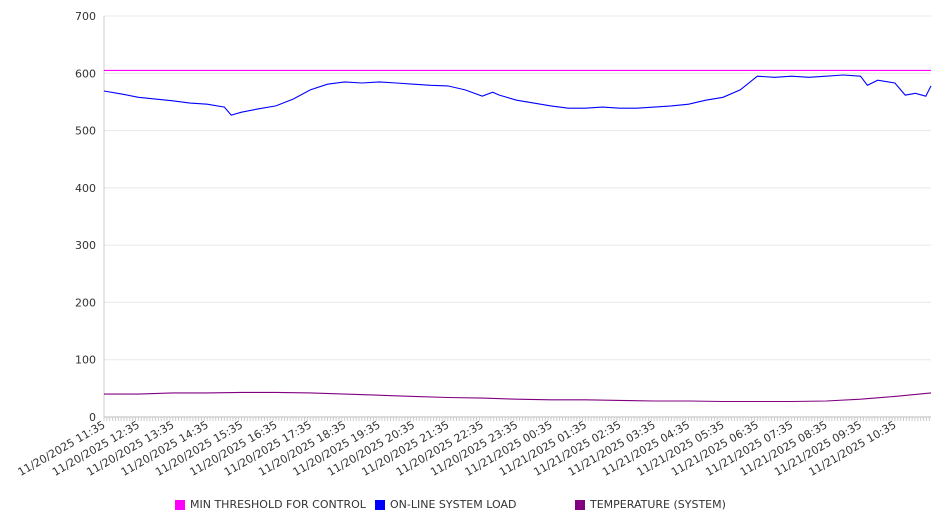  Describe the element at coordinates (278, 504) in the screenshot. I see `legend-label: MIN THRESHOLD FOR CONTROL` at that location.